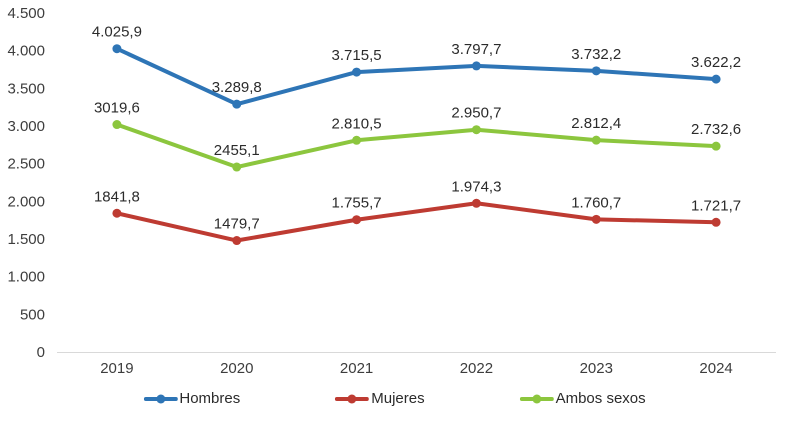 The width and height of the screenshot is (789, 422). Describe the element at coordinates (398, 398) in the screenshot. I see `legend-label-mujeres: Mujeres` at that location.